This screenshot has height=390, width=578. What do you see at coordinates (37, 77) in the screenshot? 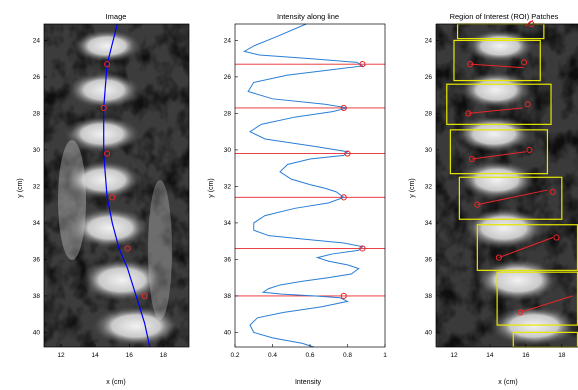
I see `image-ytick-label: 26` at bounding box center [37, 77].